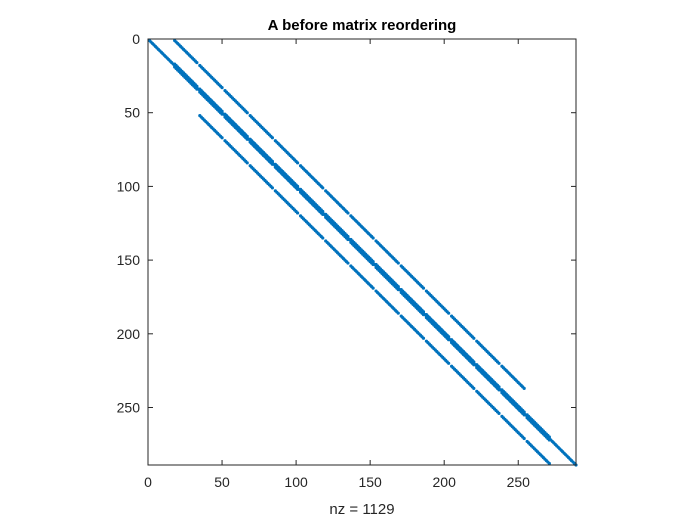 This screenshot has width=700, height=525. What do you see at coordinates (361, 509) in the screenshot?
I see `x-axis-label: nz = 1129` at bounding box center [361, 509].